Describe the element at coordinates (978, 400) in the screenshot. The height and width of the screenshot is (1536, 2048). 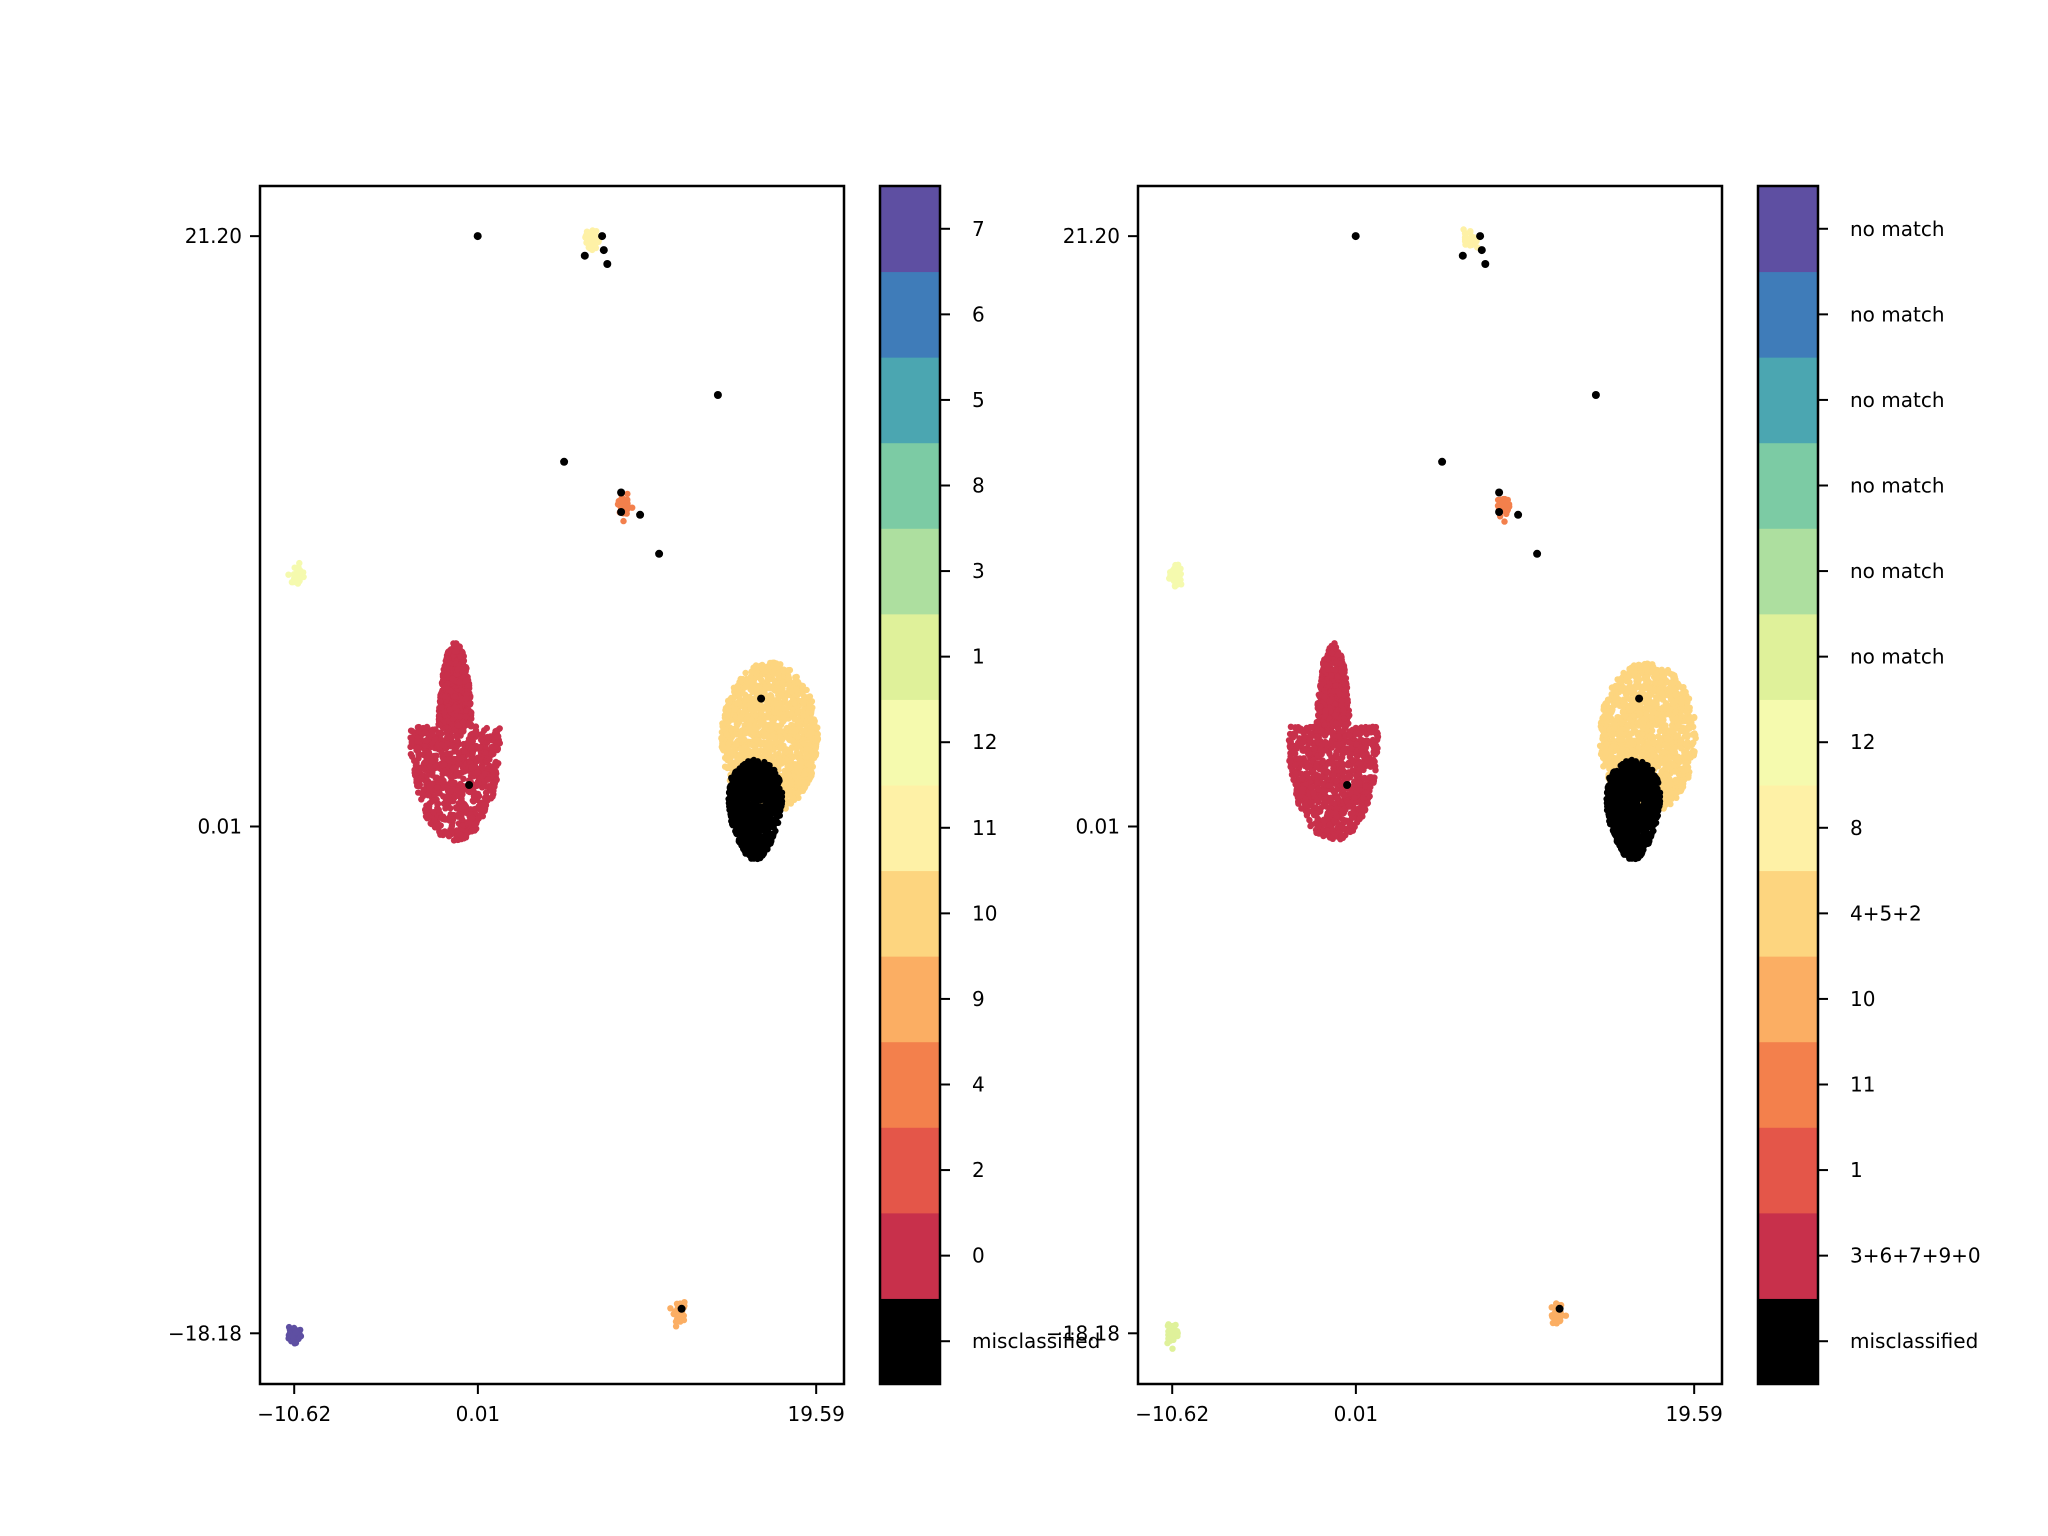
I see `colorbar-tick-label: 5` at that location.